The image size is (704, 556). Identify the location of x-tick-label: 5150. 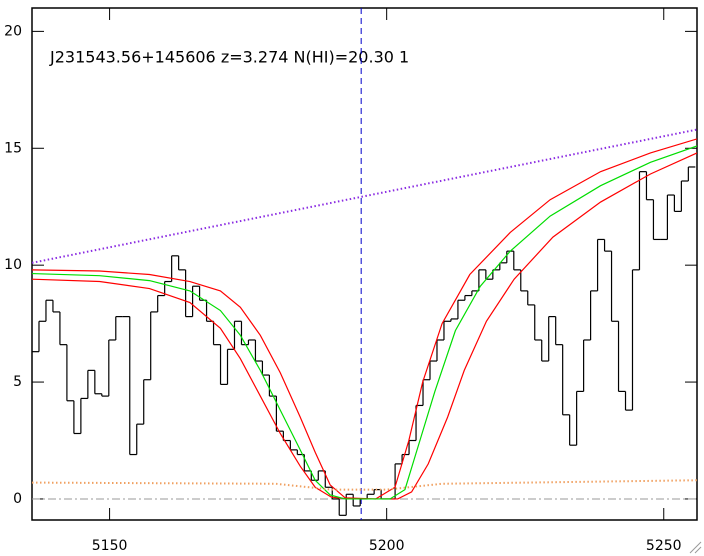
(110, 546).